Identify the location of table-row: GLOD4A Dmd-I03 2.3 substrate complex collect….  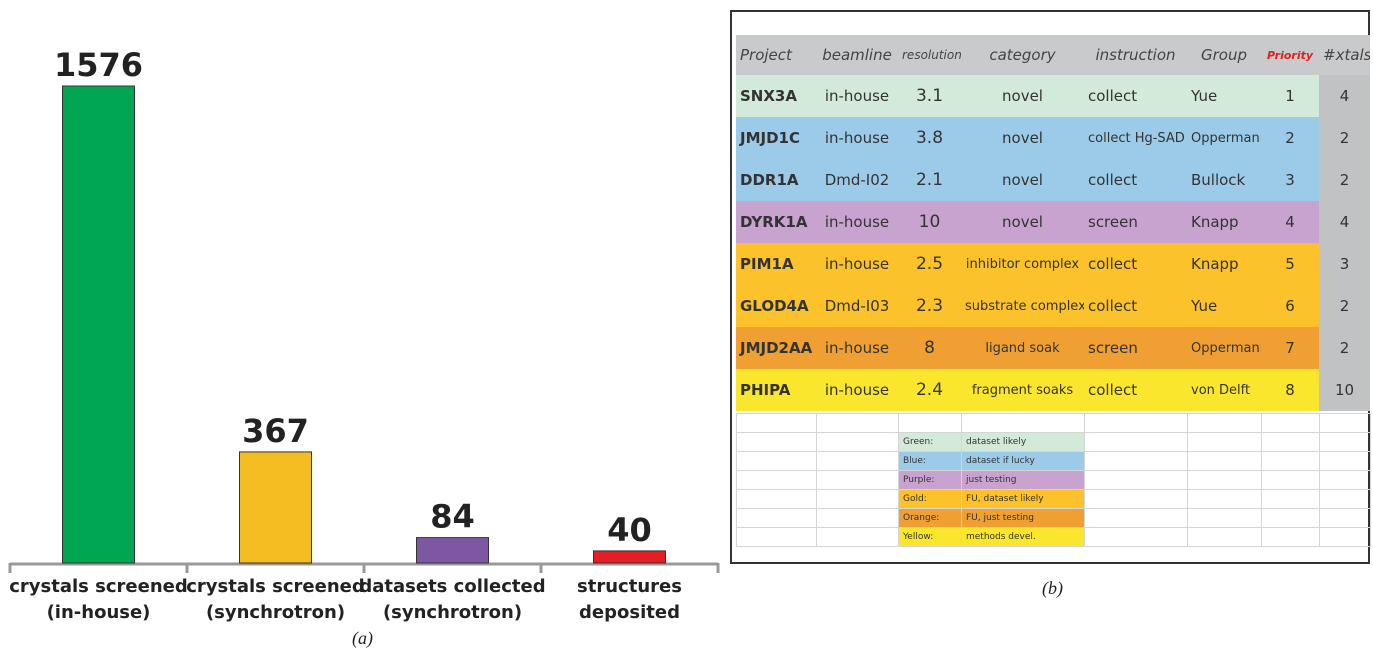
(1053, 306).